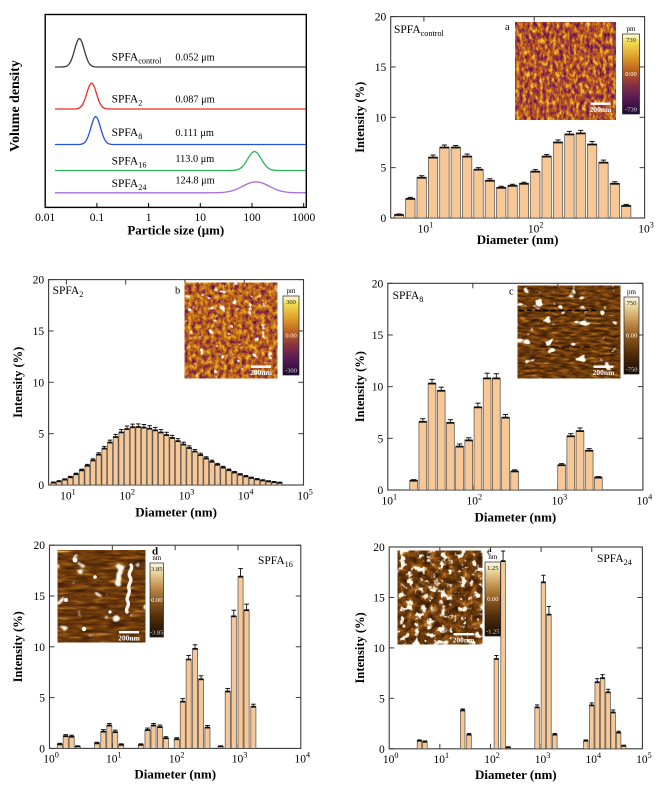 Image resolution: width=664 pixels, height=802 pixels. Describe the element at coordinates (45, 218) in the screenshot. I see `svg-text: 0.01` at that location.